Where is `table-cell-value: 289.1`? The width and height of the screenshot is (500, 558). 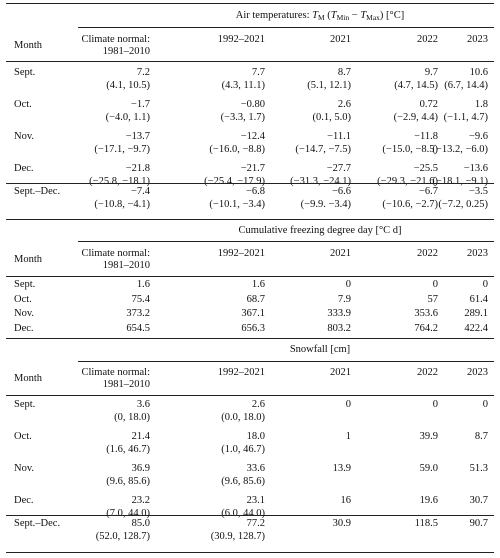 table-cell-value: 289.1 is located at coordinates (476, 313).